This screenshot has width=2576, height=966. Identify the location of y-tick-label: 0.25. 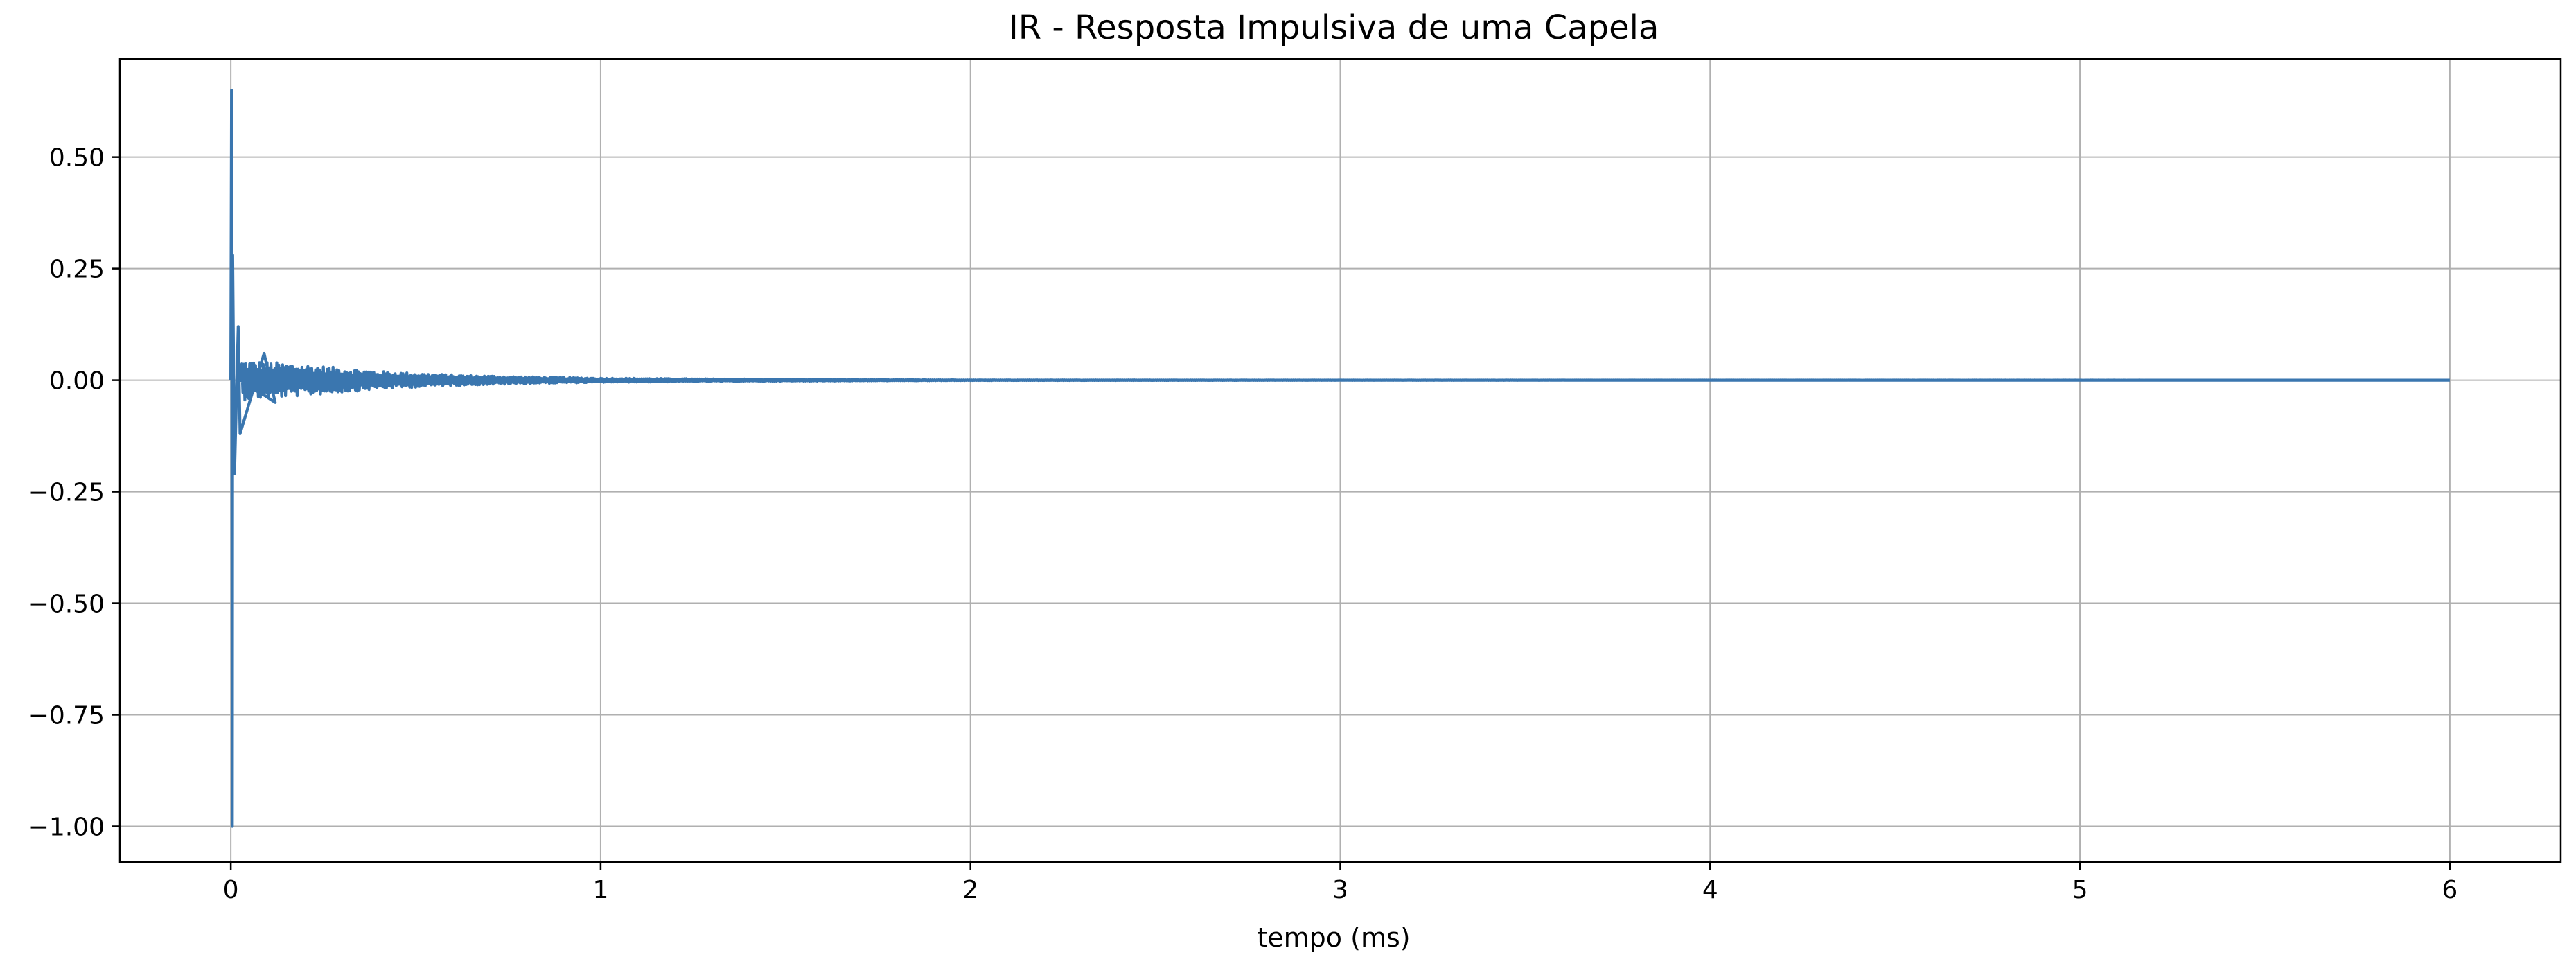
(77, 270).